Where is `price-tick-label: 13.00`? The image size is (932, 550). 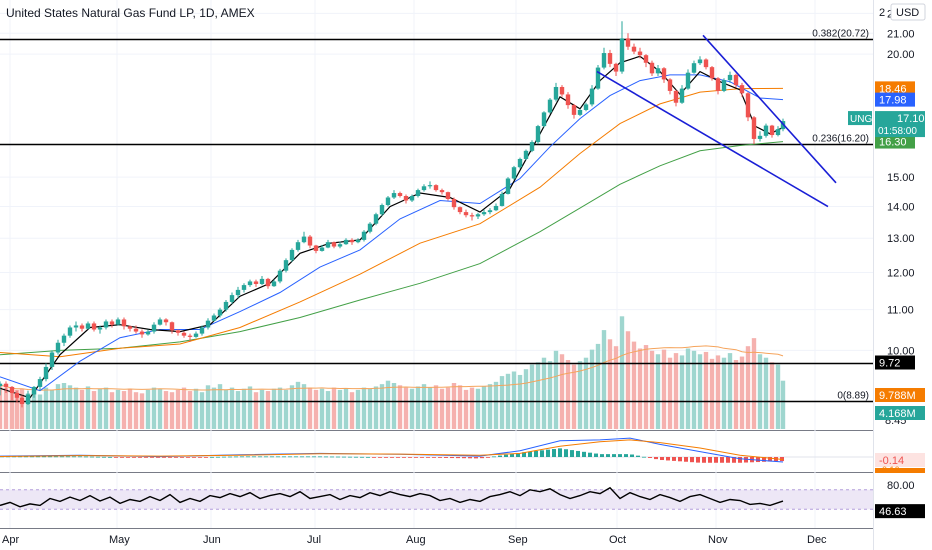 price-tick-label: 13.00 is located at coordinates (901, 239).